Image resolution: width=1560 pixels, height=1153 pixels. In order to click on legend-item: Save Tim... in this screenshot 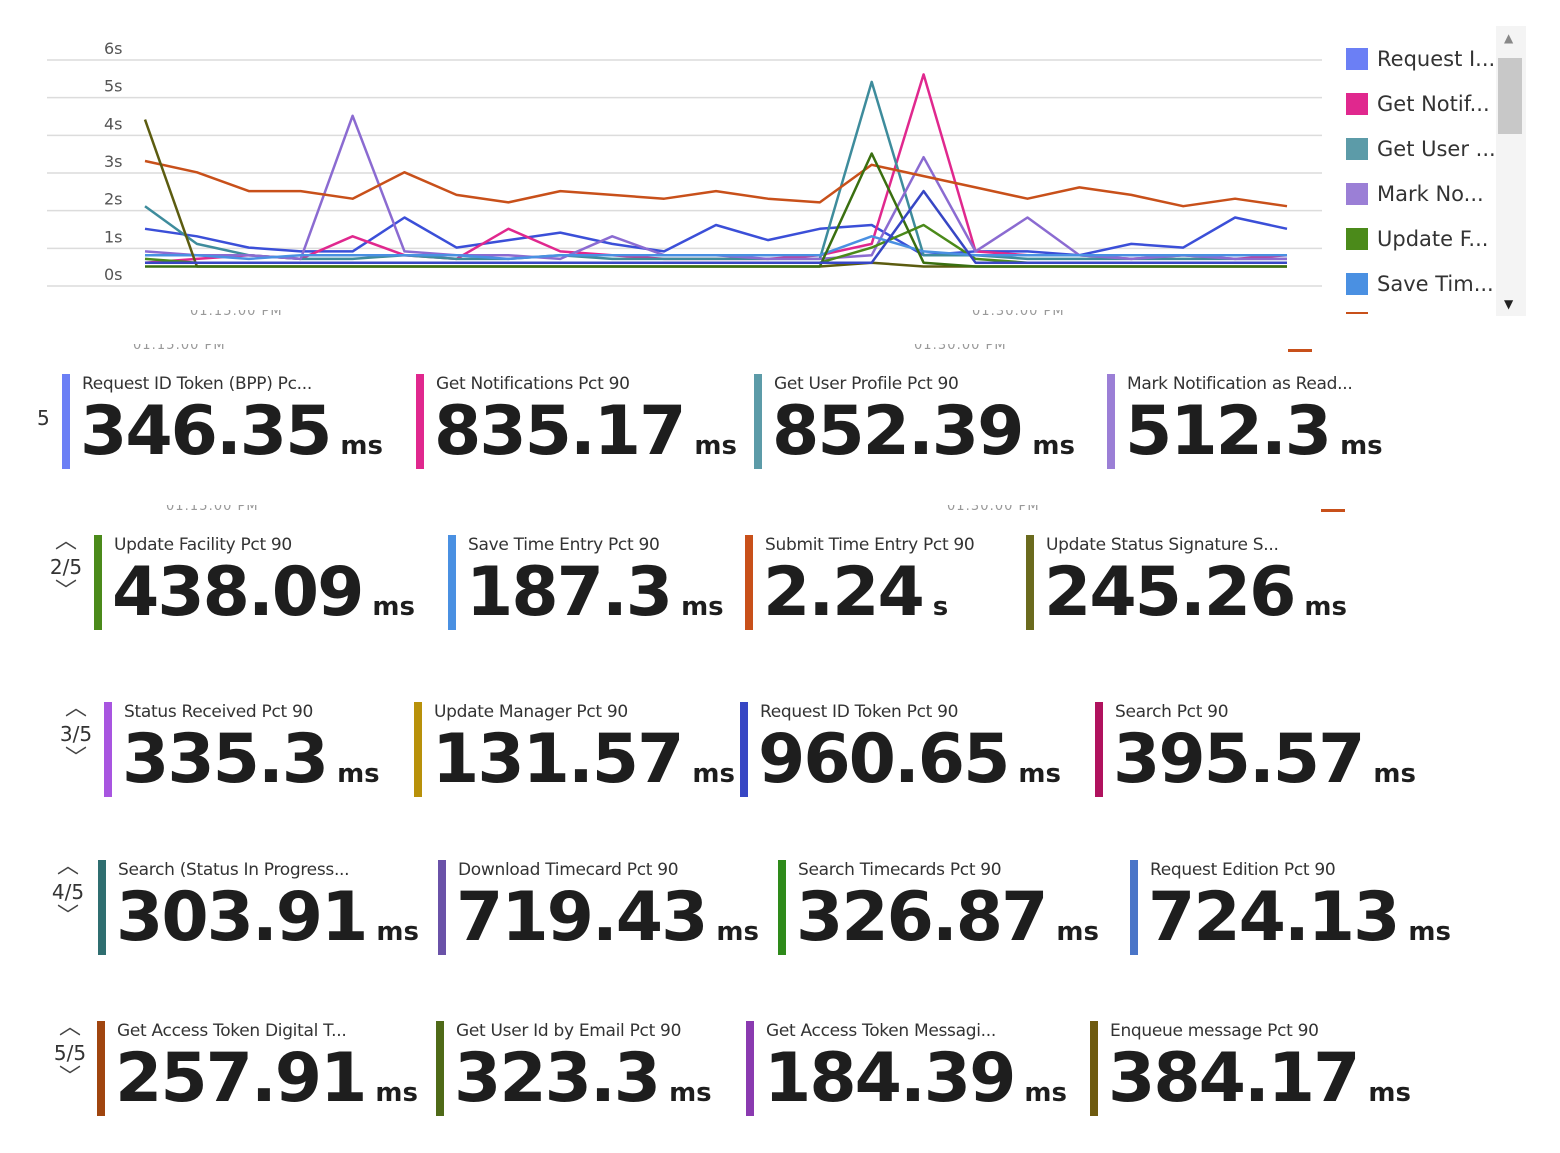, I will do `click(1421, 283)`.